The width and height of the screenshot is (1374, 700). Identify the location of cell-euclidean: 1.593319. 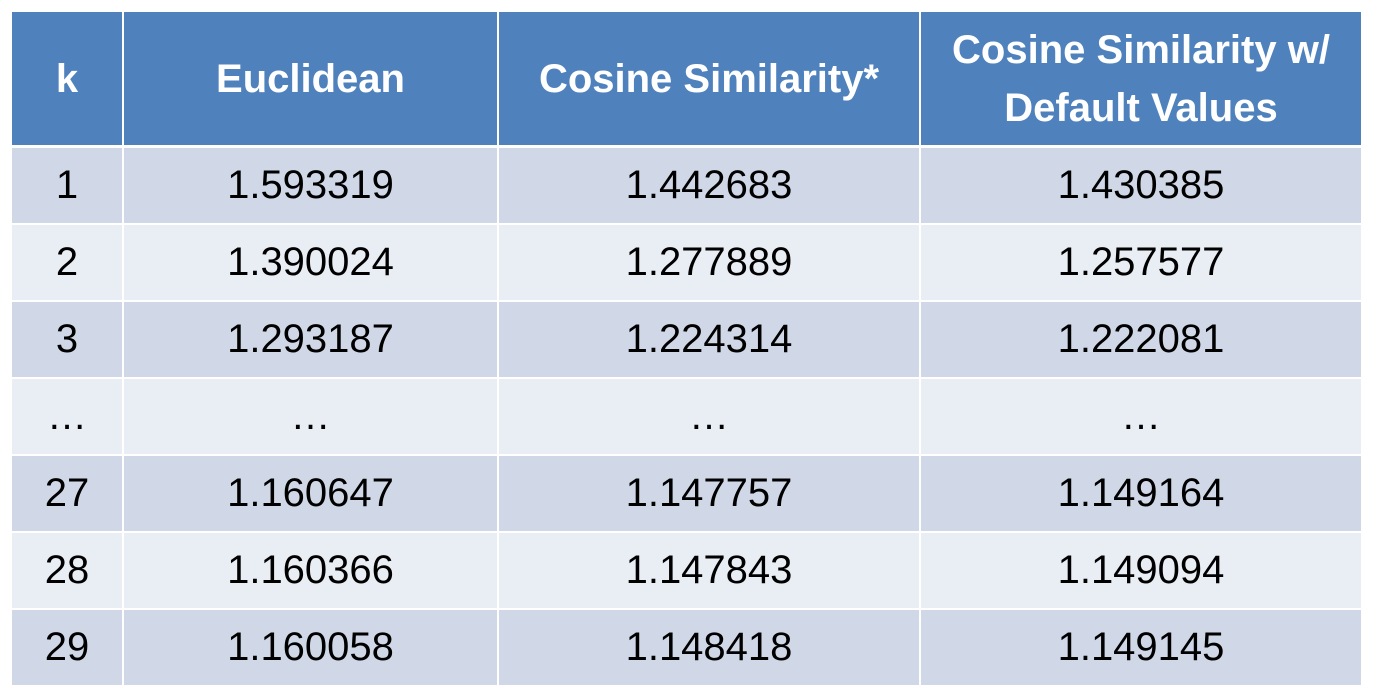
(311, 186).